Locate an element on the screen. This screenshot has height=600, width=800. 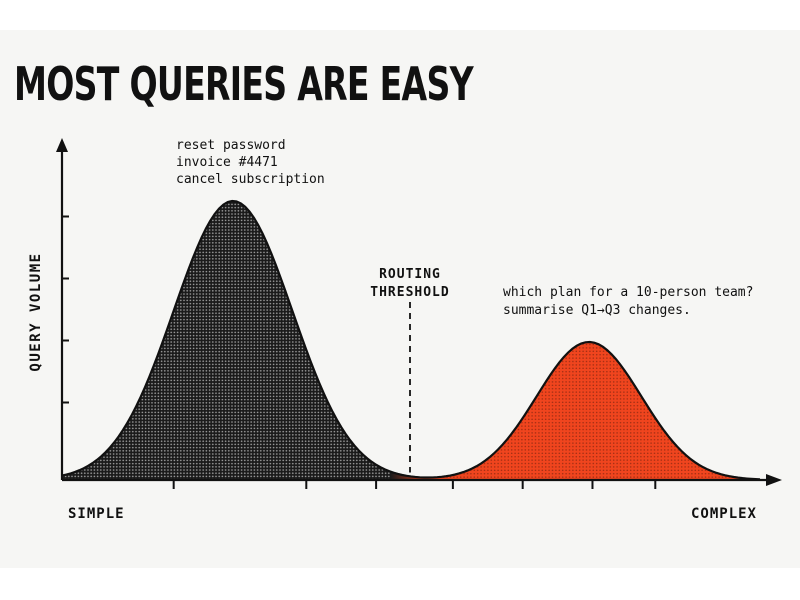
simple-annotation-1: reset password is located at coordinates (231, 145).